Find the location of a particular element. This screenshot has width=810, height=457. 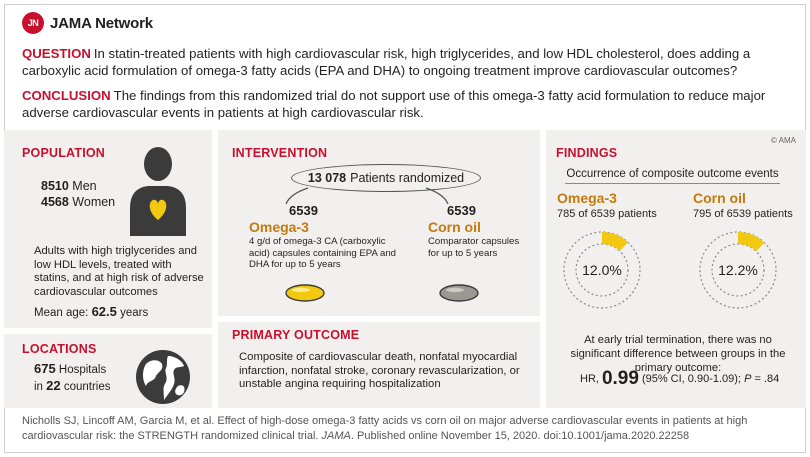

findings-omega-name: Omega-3 is located at coordinates (587, 198).